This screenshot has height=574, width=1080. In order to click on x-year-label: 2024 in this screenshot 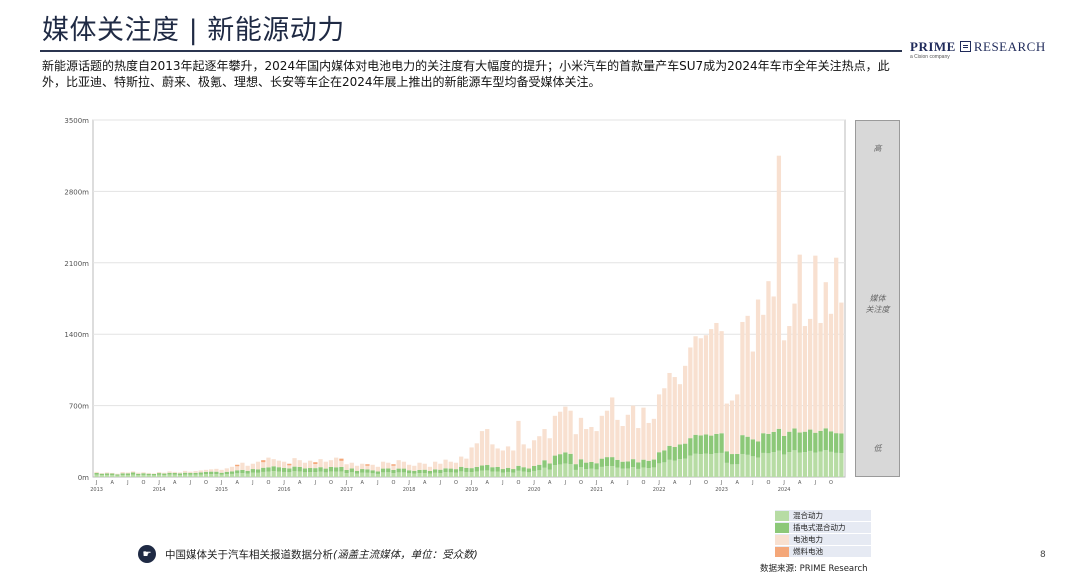, I will do `click(784, 490)`.